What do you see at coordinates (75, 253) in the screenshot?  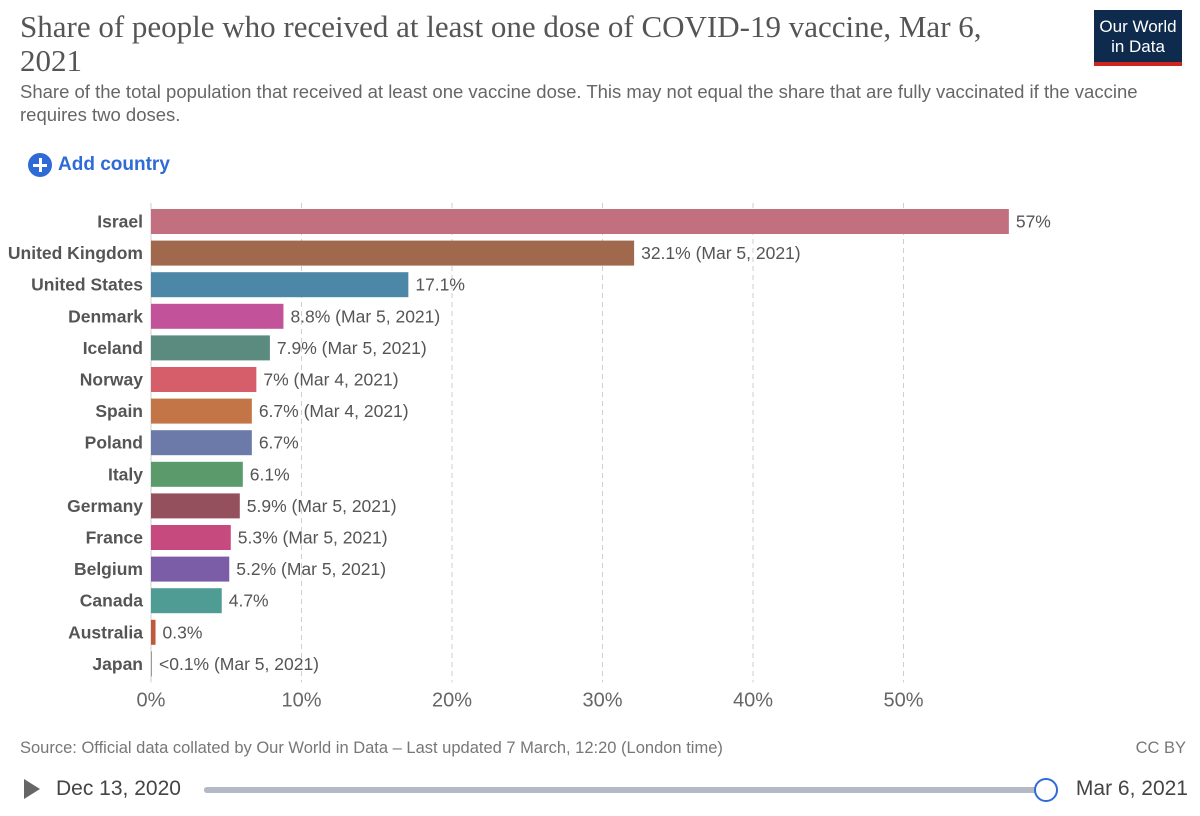 I see `category-label: United Kingdom` at bounding box center [75, 253].